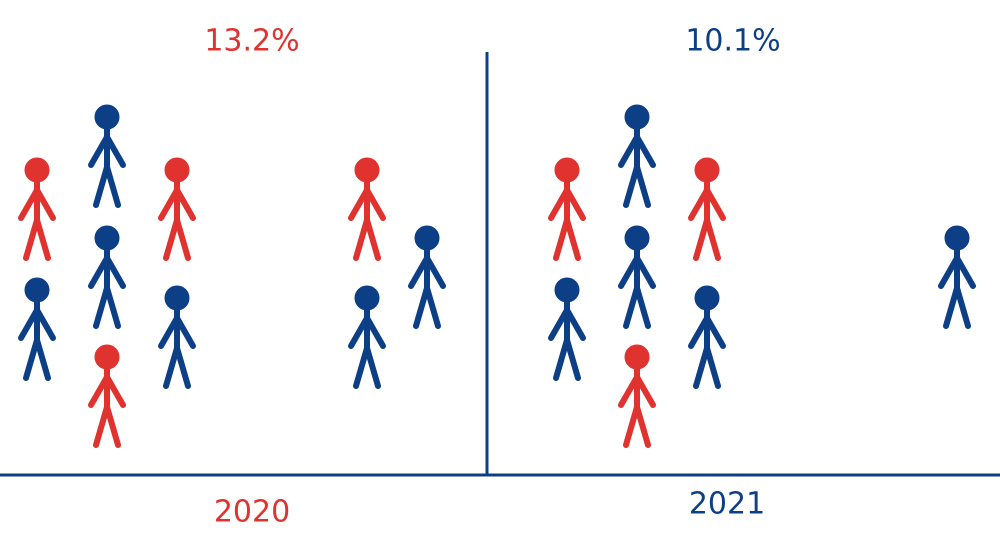 Image resolution: width=1000 pixels, height=541 pixels. I want to click on percent-label: 10.1%, so click(732, 41).